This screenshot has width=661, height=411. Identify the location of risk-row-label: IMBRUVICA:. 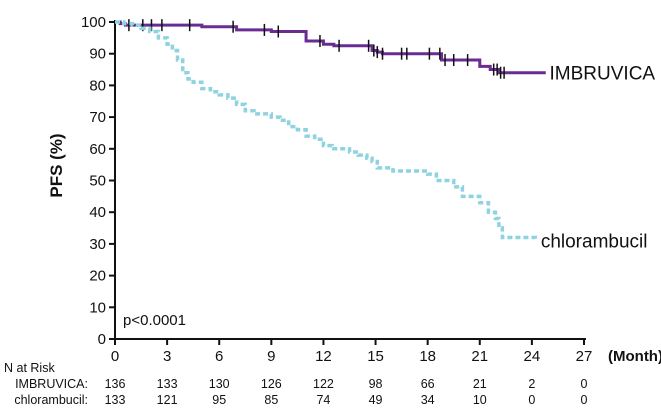
(51, 384).